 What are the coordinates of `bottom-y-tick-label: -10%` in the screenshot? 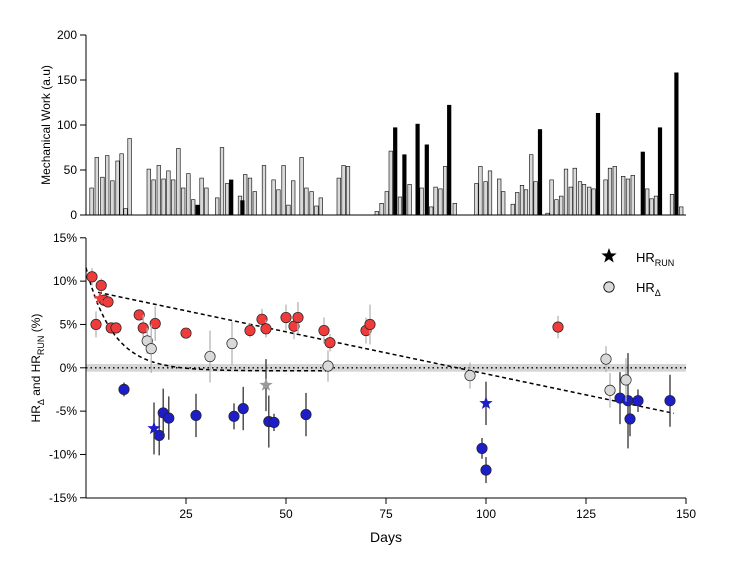 It's located at (63, 454).